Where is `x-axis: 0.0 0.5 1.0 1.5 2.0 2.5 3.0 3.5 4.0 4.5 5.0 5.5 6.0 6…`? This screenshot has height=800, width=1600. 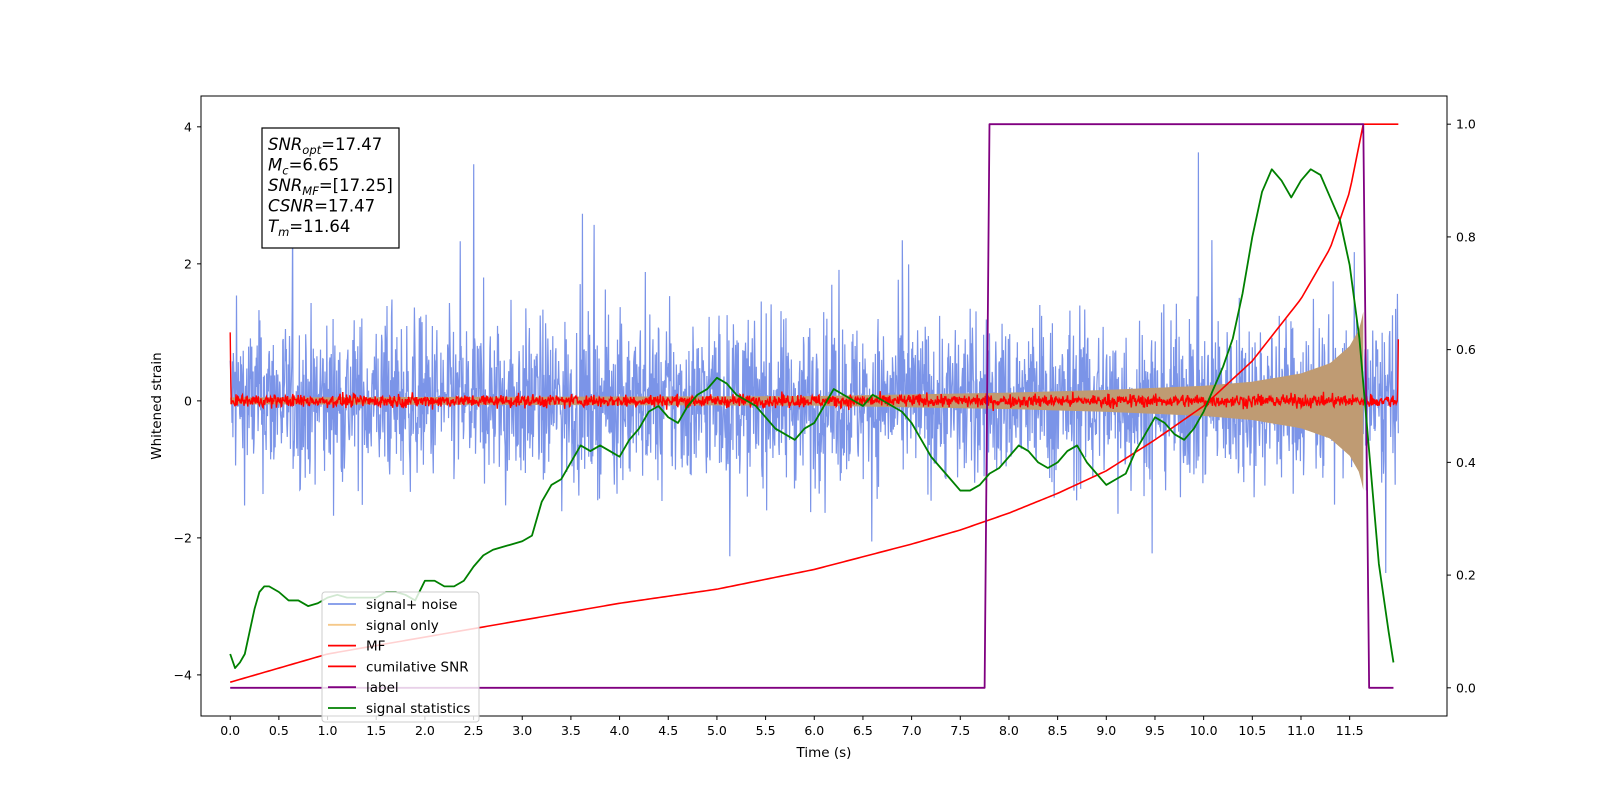 x-axis: 0.0 0.5 1.0 1.5 2.0 2.5 3.0 3.5 4.0 4.5 5.0 5.5 6.0 6… is located at coordinates (792, 727).